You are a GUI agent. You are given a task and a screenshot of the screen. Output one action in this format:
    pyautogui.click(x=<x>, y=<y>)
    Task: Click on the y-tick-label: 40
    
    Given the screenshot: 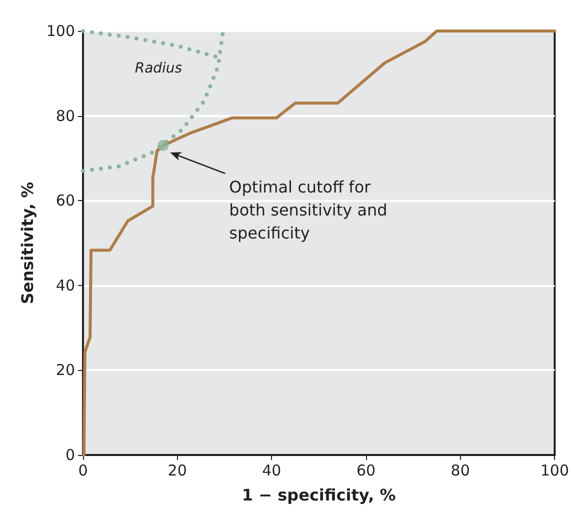 What is the action you would take?
    pyautogui.click(x=65, y=285)
    